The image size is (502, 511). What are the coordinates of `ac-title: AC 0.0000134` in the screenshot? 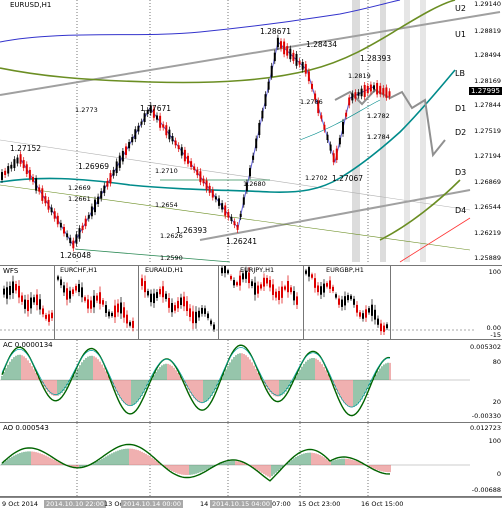 It's located at (28, 345).